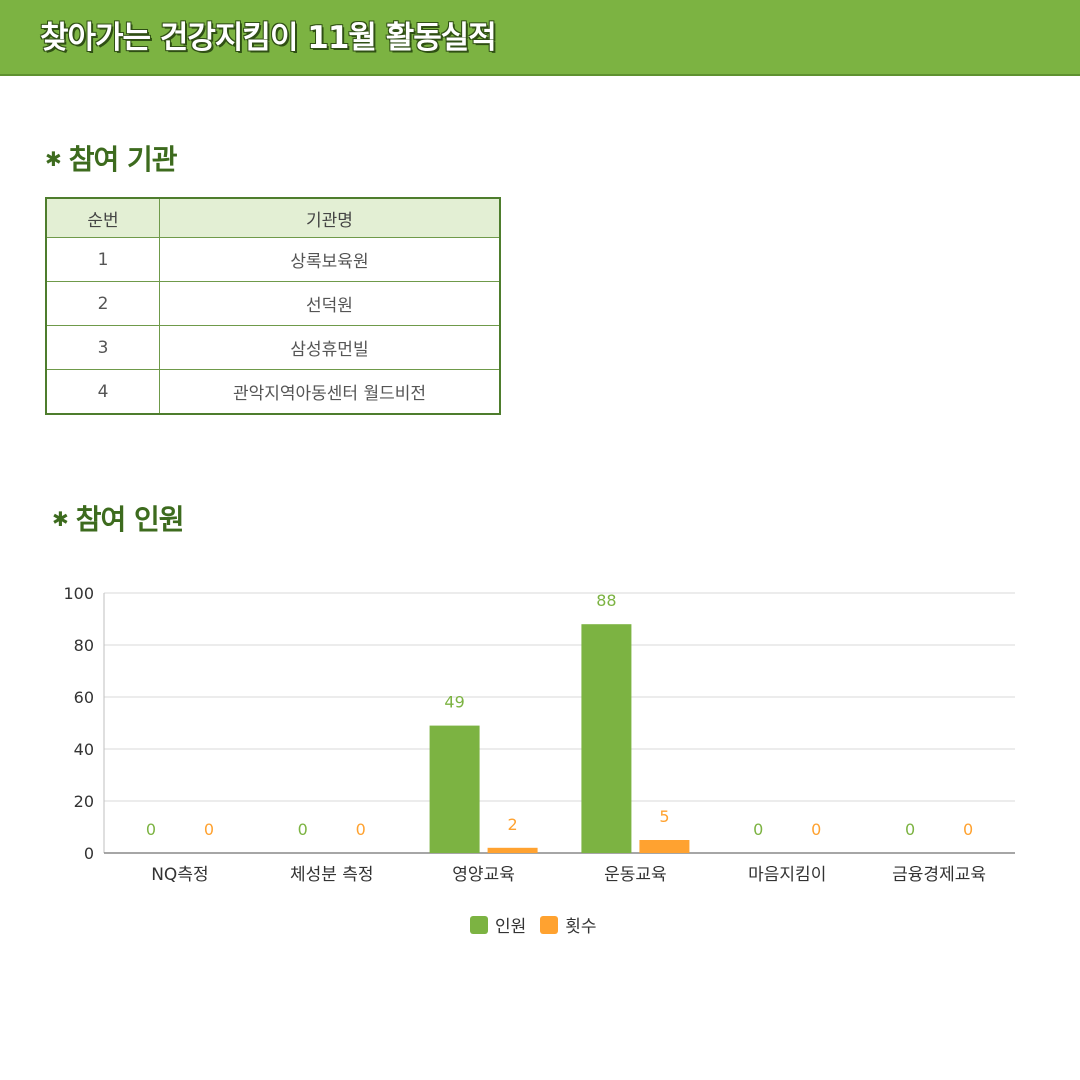  Describe the element at coordinates (179, 875) in the screenshot. I see `x-tick-label: NQ측정` at that location.